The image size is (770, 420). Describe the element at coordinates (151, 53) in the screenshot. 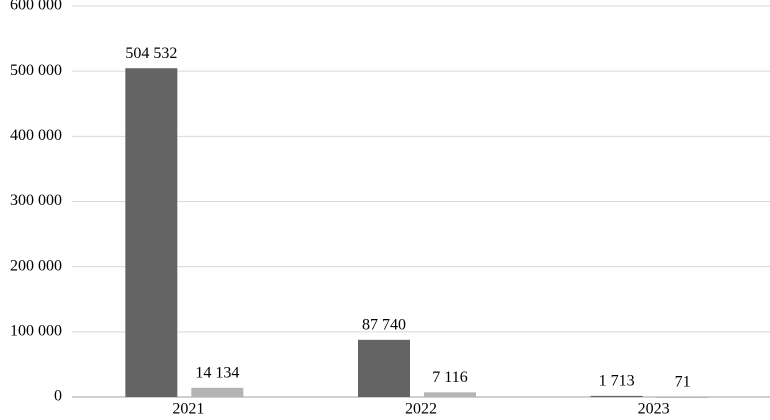

I see `value-label: 504 532` at that location.